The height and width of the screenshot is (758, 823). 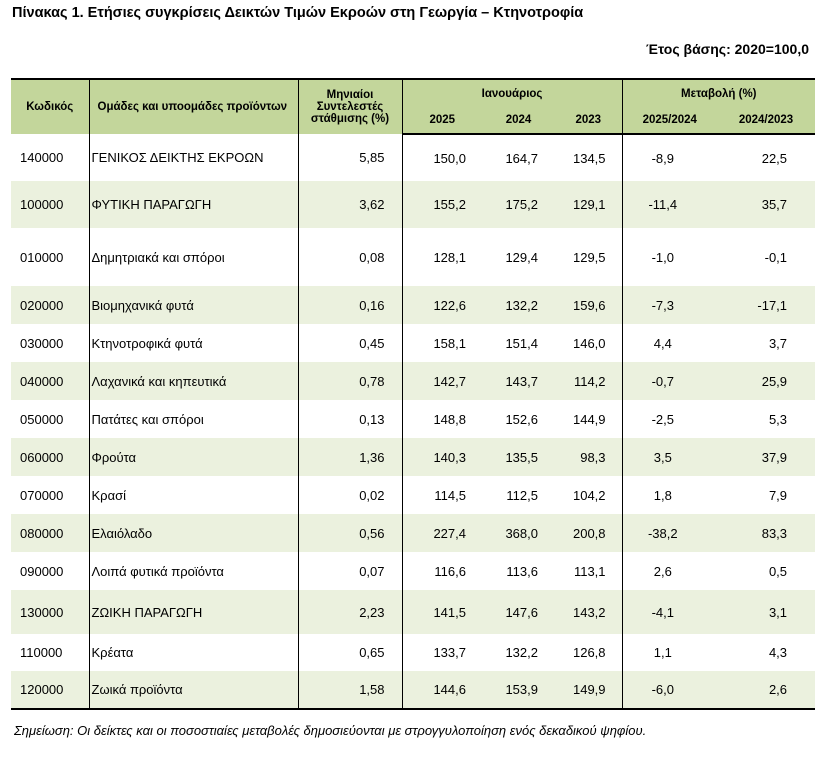 What do you see at coordinates (441, 690) in the screenshot?
I see `row-value-2025: 144,6` at bounding box center [441, 690].